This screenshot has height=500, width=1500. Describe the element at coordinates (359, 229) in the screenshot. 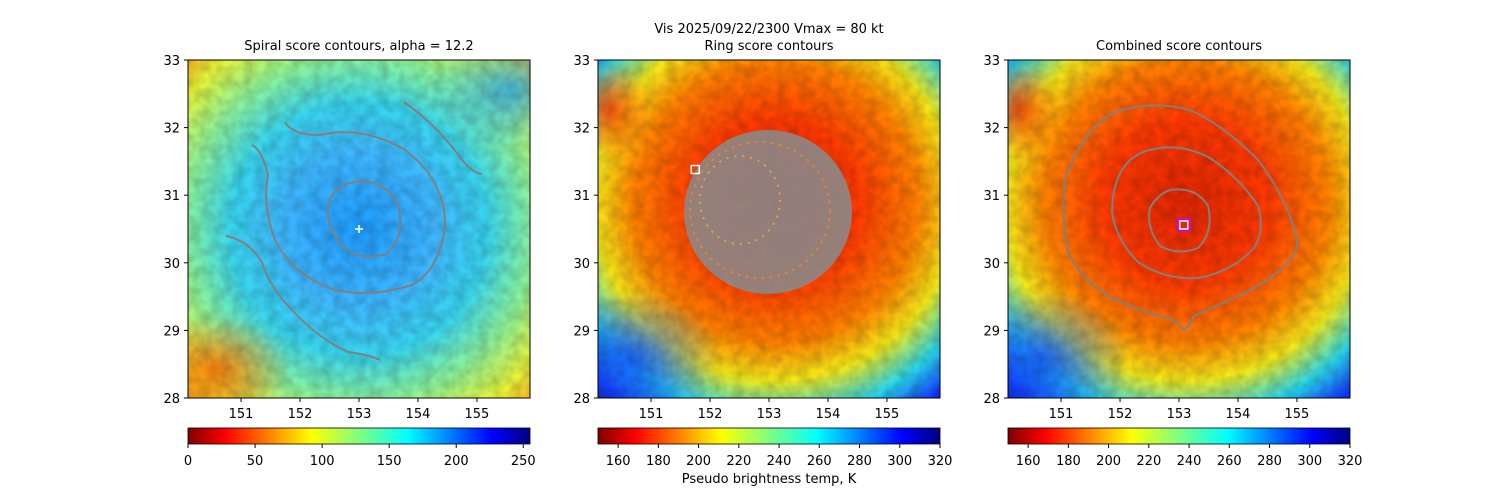

I see `center-marker-spiral` at that location.